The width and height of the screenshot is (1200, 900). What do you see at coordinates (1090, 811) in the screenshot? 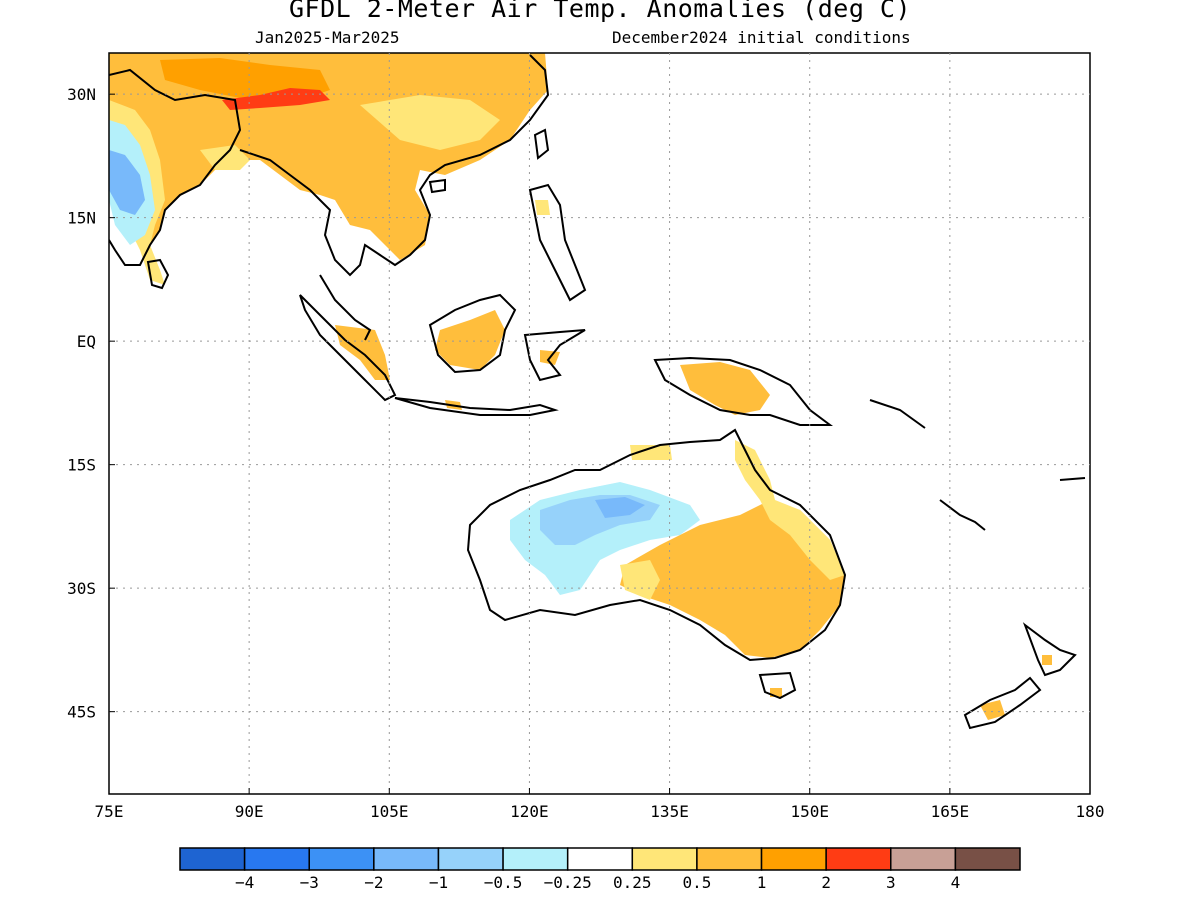
I see `lon-tick-label: 180` at bounding box center [1090, 811].